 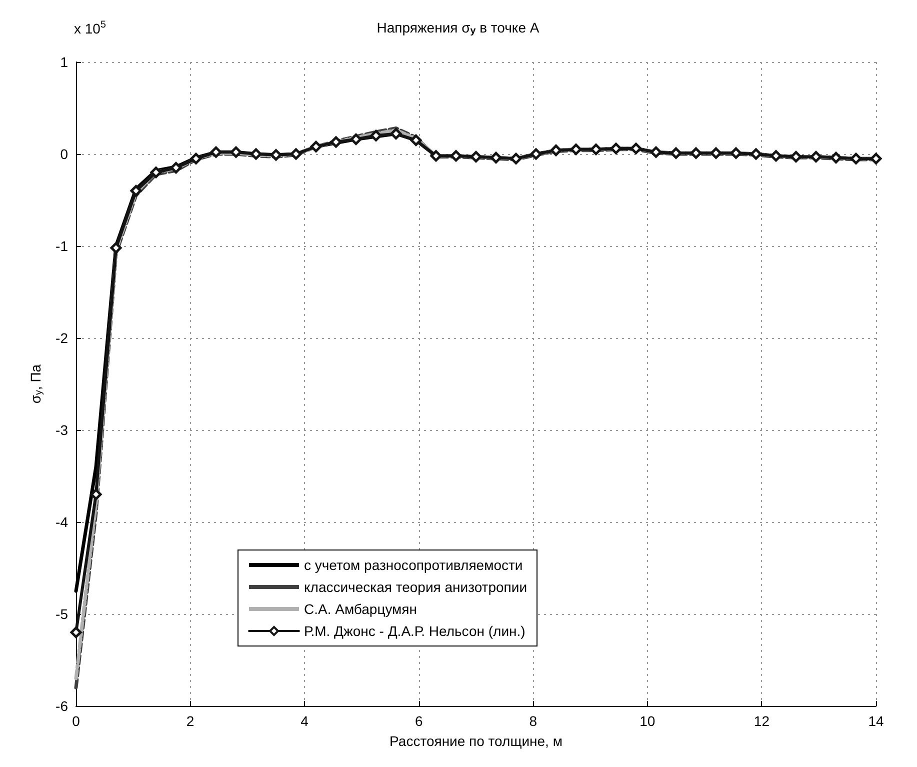 I want to click on x-axis-title: Расстояние по толщине, м, so click(x=476, y=741).